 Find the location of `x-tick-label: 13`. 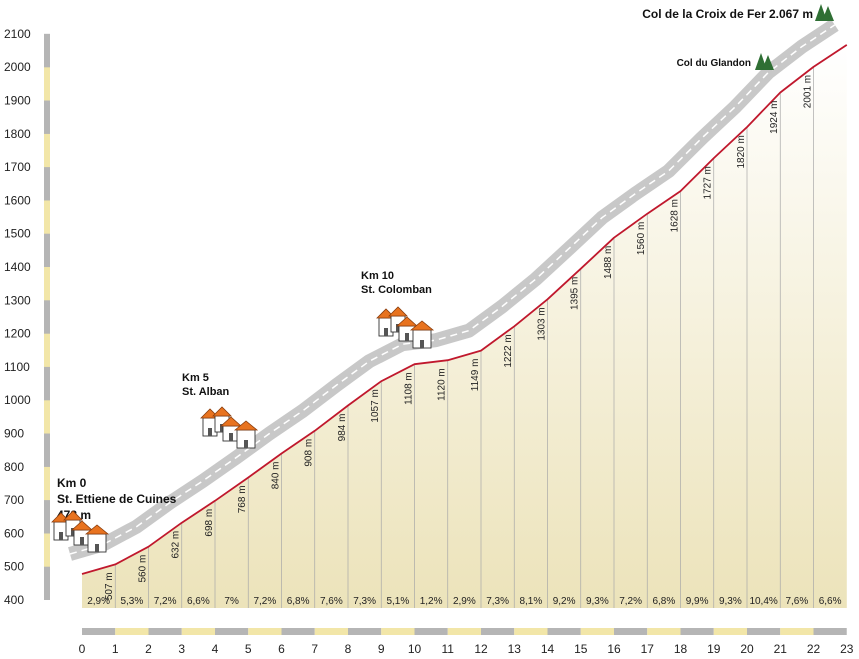

x-tick-label: 13 is located at coordinates (515, 649).